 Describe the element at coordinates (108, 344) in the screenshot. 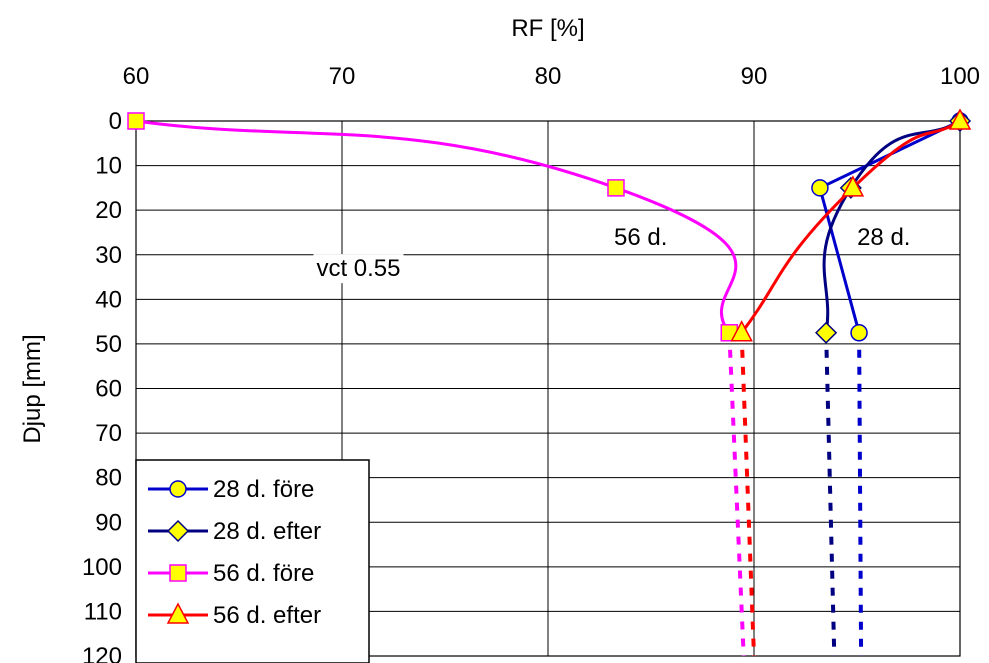

I see `y-tick-label: 50` at that location.